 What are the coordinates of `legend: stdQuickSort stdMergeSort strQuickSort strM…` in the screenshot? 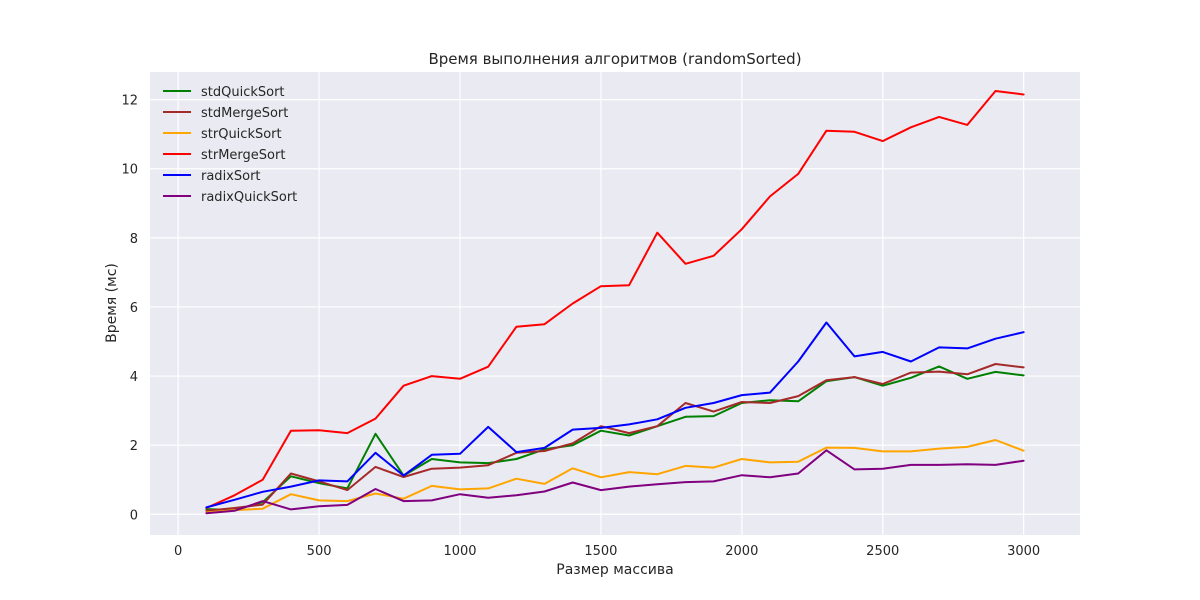 It's located at (230, 145).